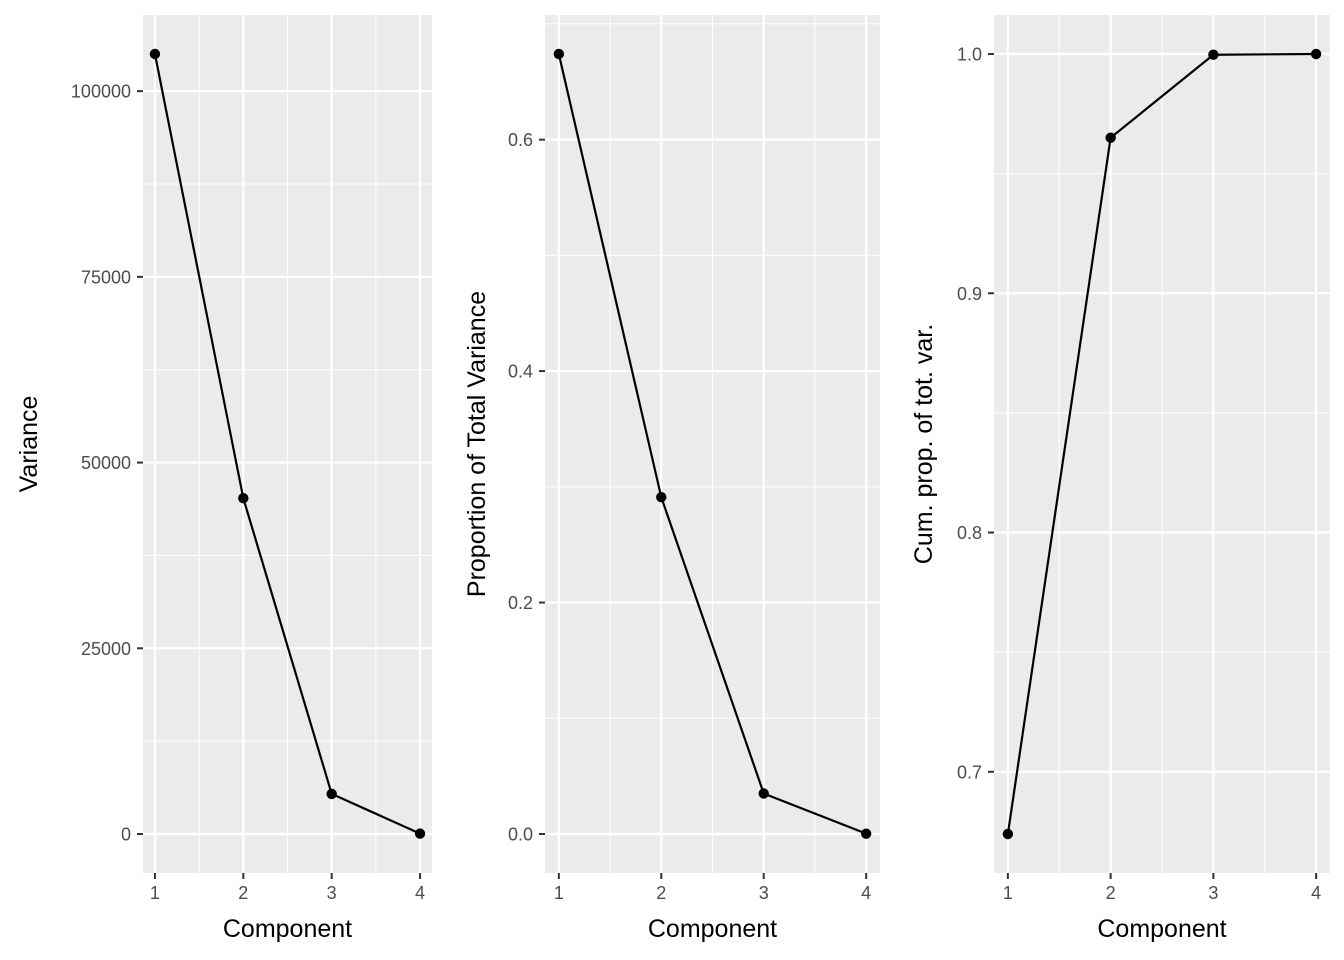 The image size is (1344, 960). What do you see at coordinates (126, 835) in the screenshot?
I see `y-tick-label: 0` at bounding box center [126, 835].